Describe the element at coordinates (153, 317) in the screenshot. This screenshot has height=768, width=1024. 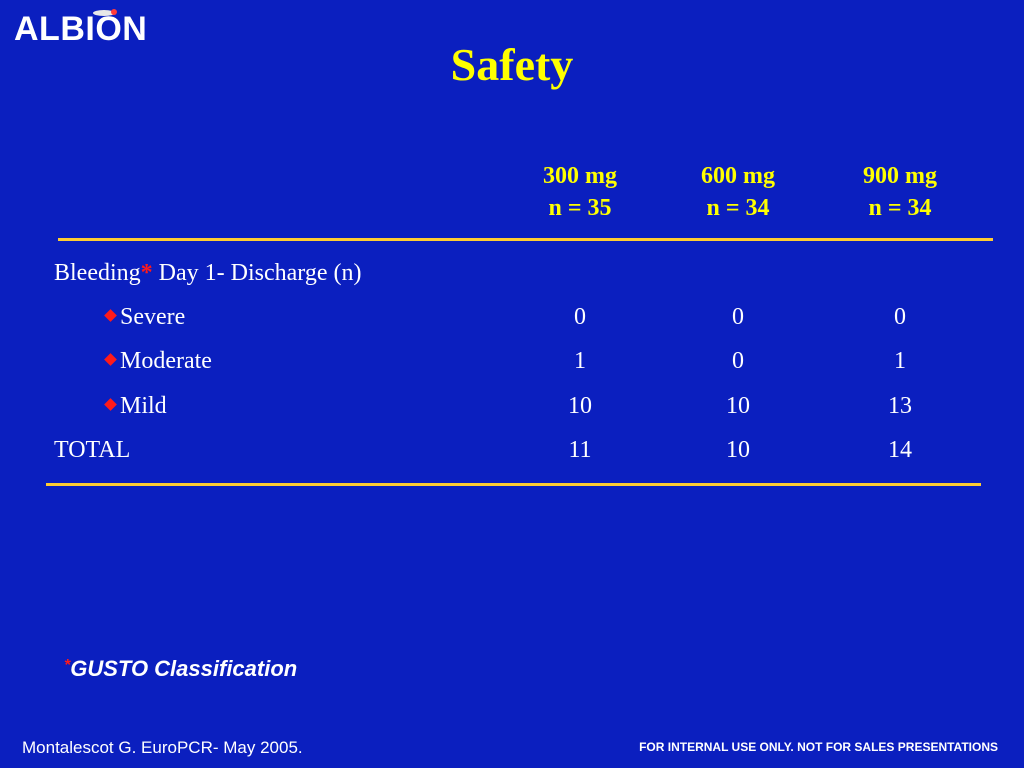
I see `row-label-text: Severe` at that location.